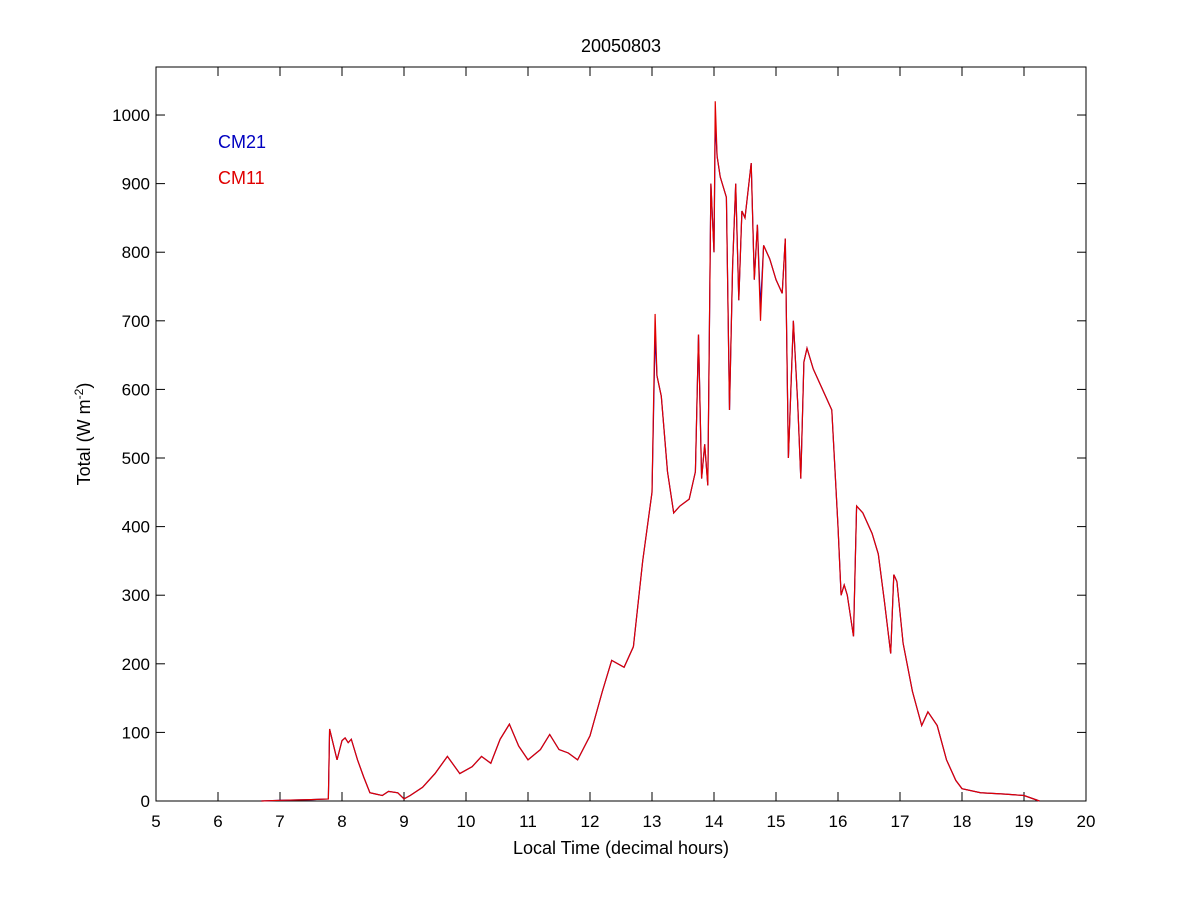  Describe the element at coordinates (528, 821) in the screenshot. I see `x-tick-label: 11` at that location.